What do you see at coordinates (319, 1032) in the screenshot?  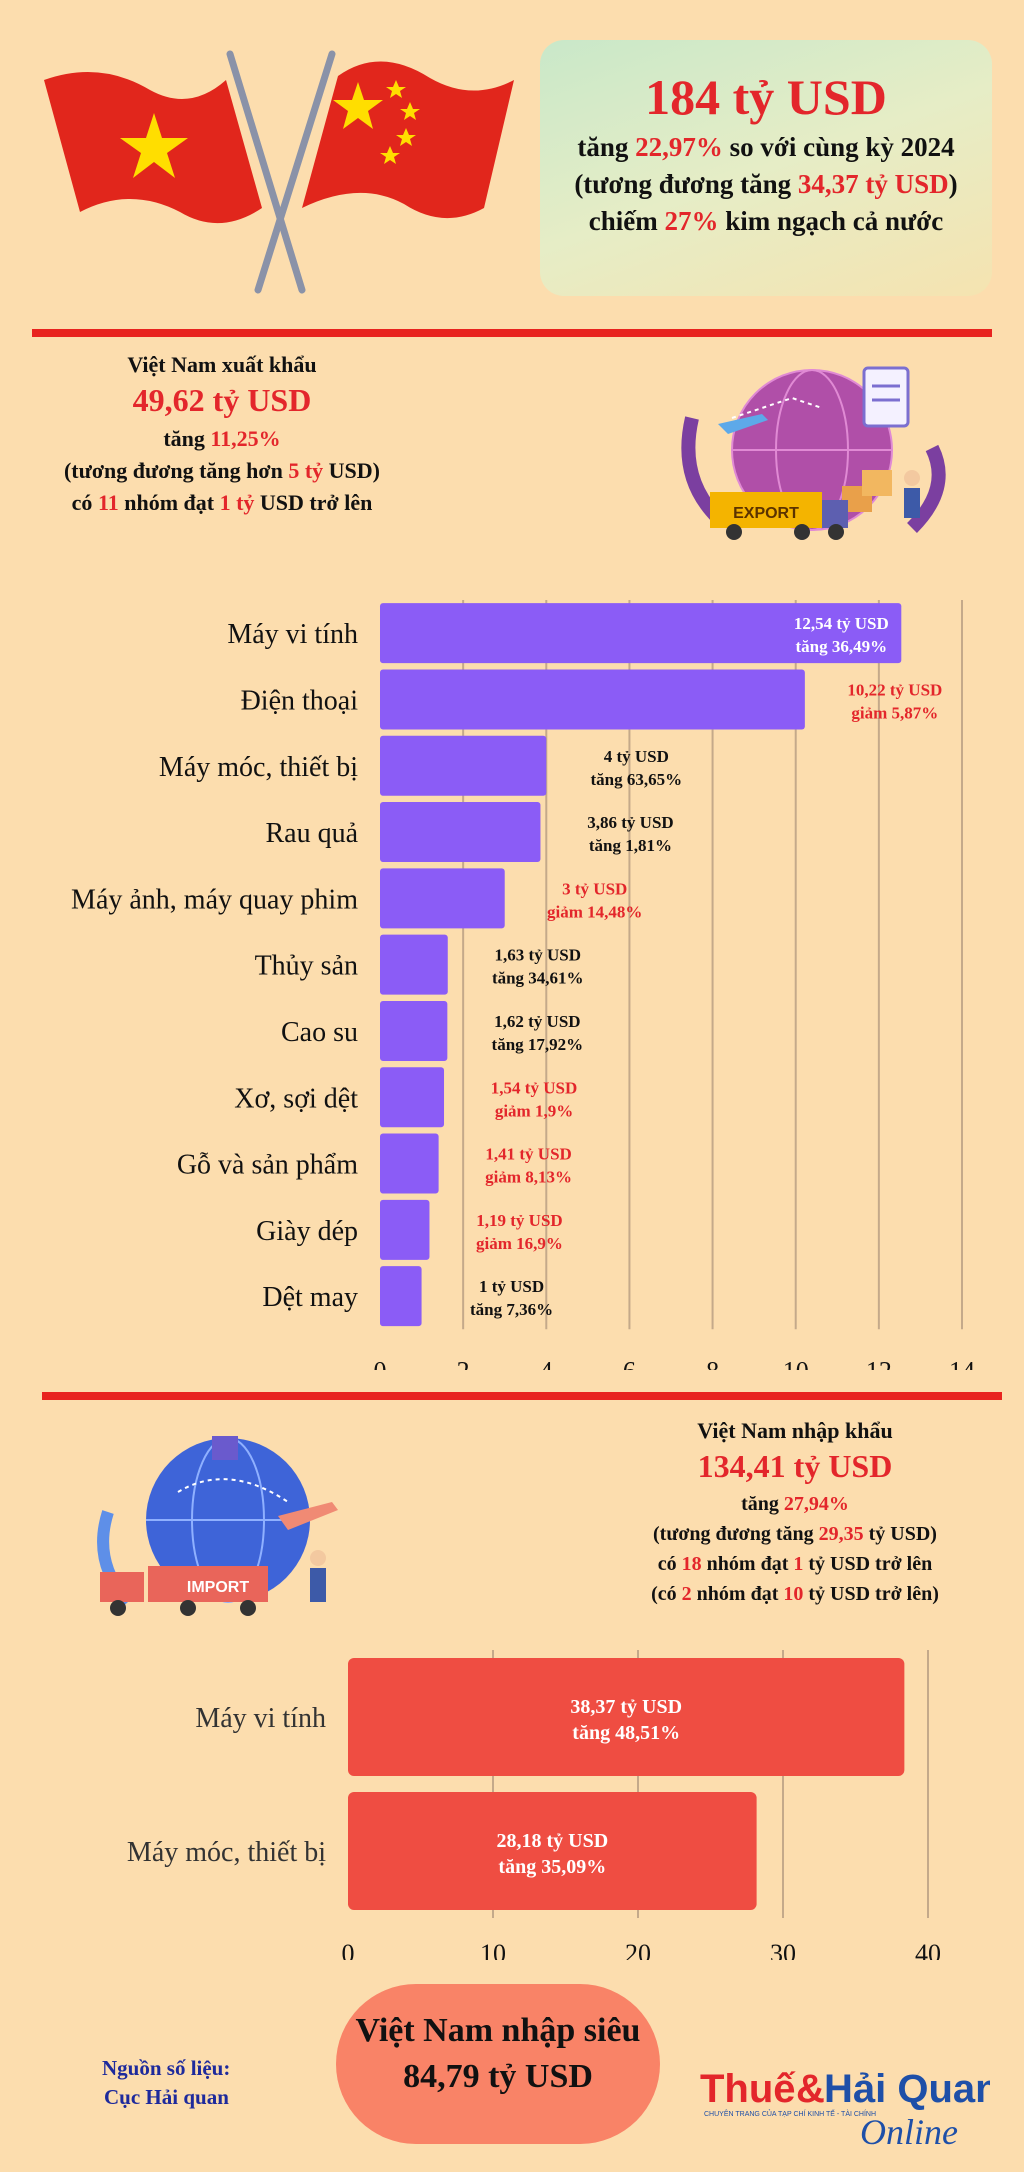 I see `category-label: Cao su` at bounding box center [319, 1032].